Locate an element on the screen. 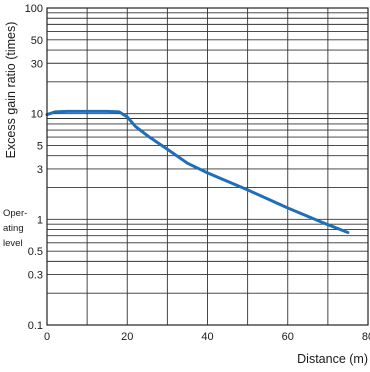  x-tick-label: 60 is located at coordinates (288, 337).